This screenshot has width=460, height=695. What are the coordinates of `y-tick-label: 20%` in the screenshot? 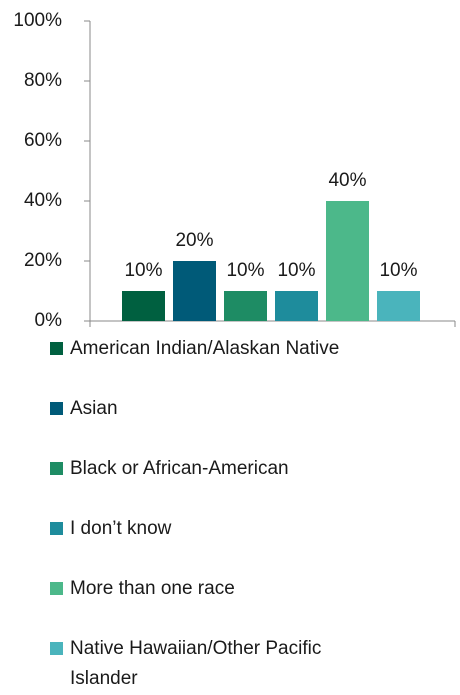 It's located at (43, 260).